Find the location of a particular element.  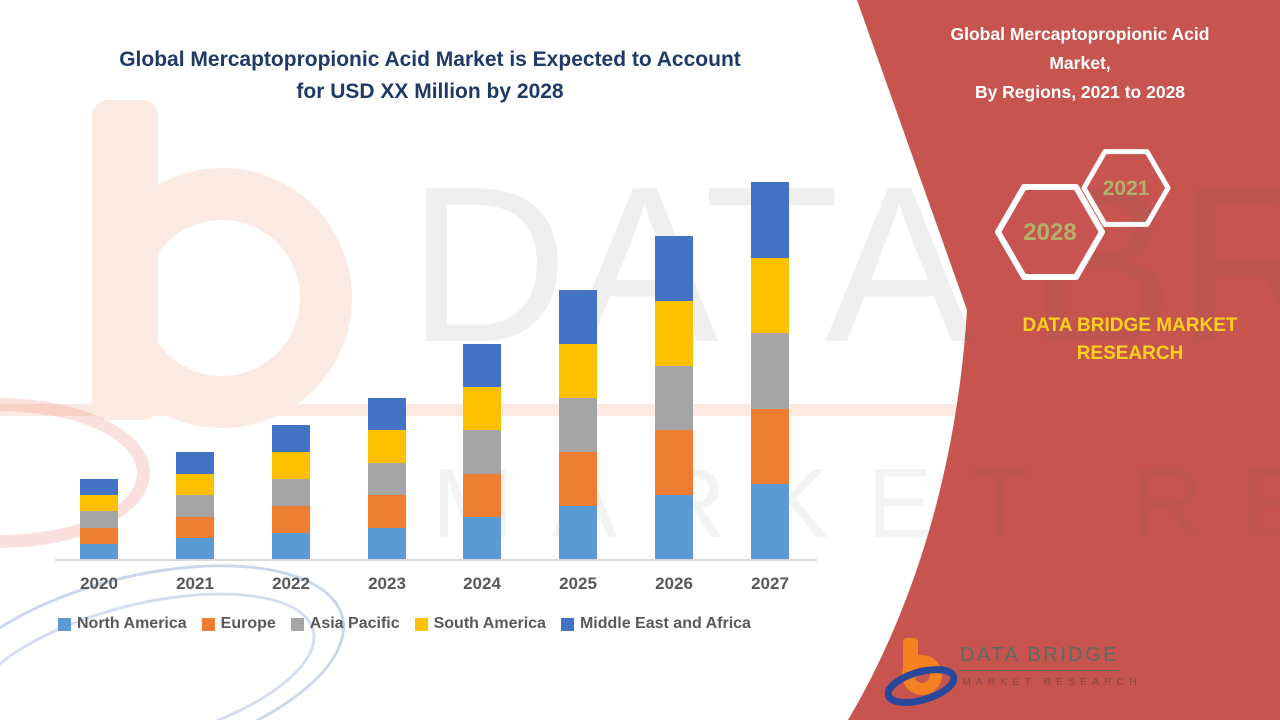

side-panel-title-line3: By Regions, 2021 to 2028 is located at coordinates (1080, 92).